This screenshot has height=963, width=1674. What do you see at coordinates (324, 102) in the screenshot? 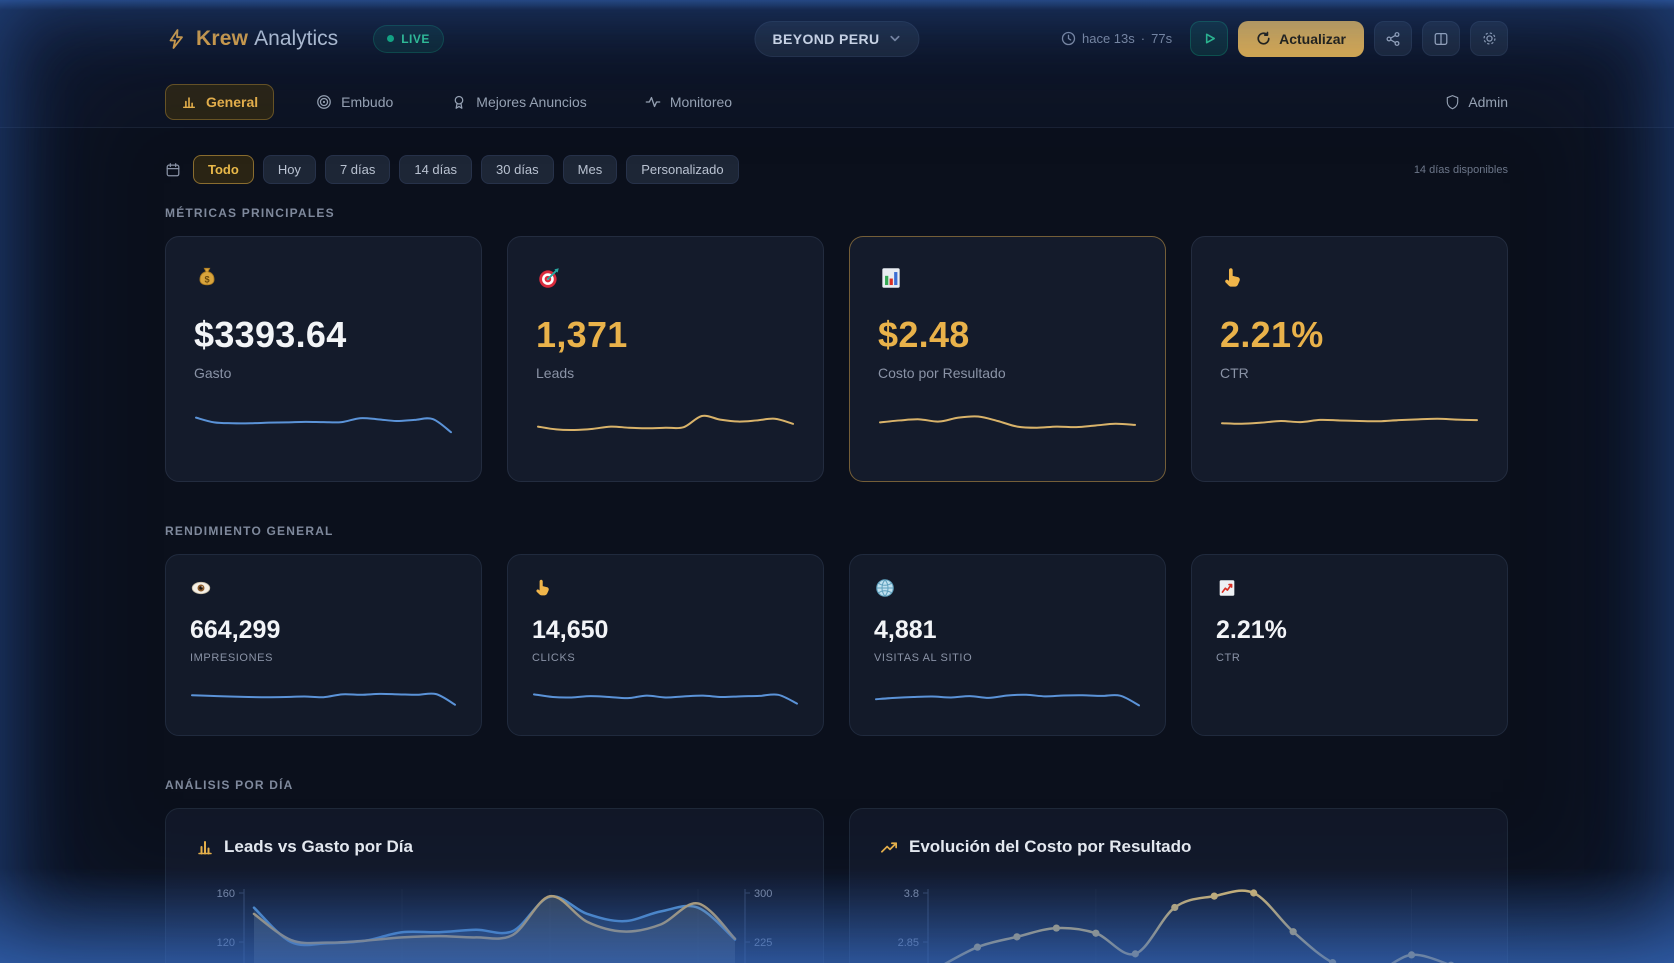
I see `target-icon` at bounding box center [324, 102].